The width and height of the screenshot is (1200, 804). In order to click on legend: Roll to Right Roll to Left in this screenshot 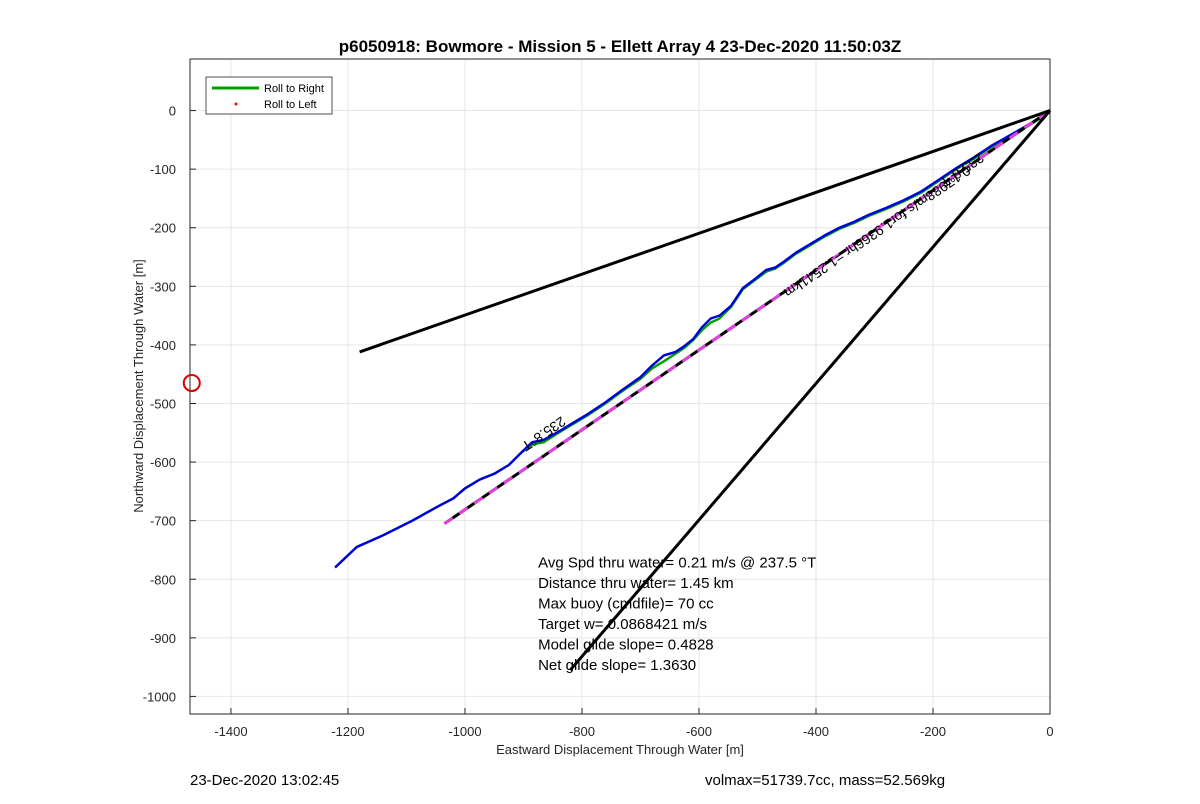, I will do `click(269, 95)`.